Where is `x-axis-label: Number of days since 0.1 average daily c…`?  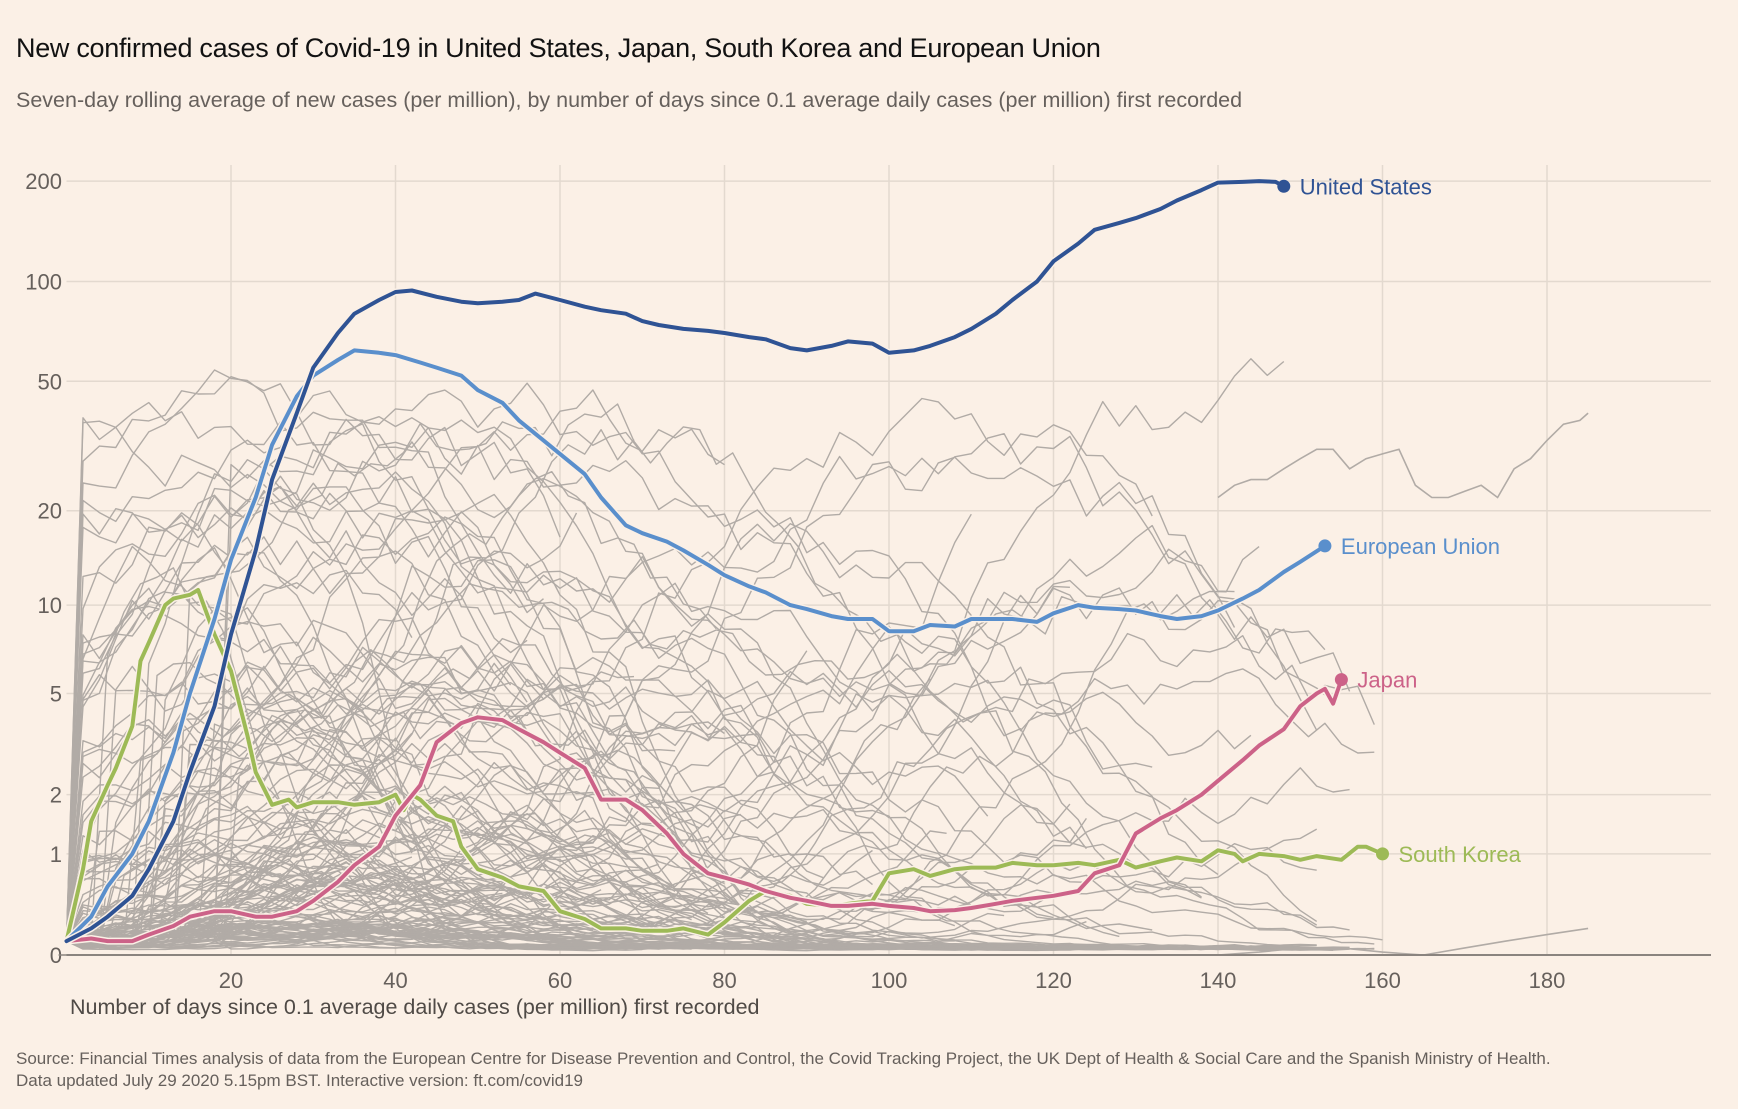 x-axis-label: Number of days since 0.1 average daily c… is located at coordinates (415, 1007).